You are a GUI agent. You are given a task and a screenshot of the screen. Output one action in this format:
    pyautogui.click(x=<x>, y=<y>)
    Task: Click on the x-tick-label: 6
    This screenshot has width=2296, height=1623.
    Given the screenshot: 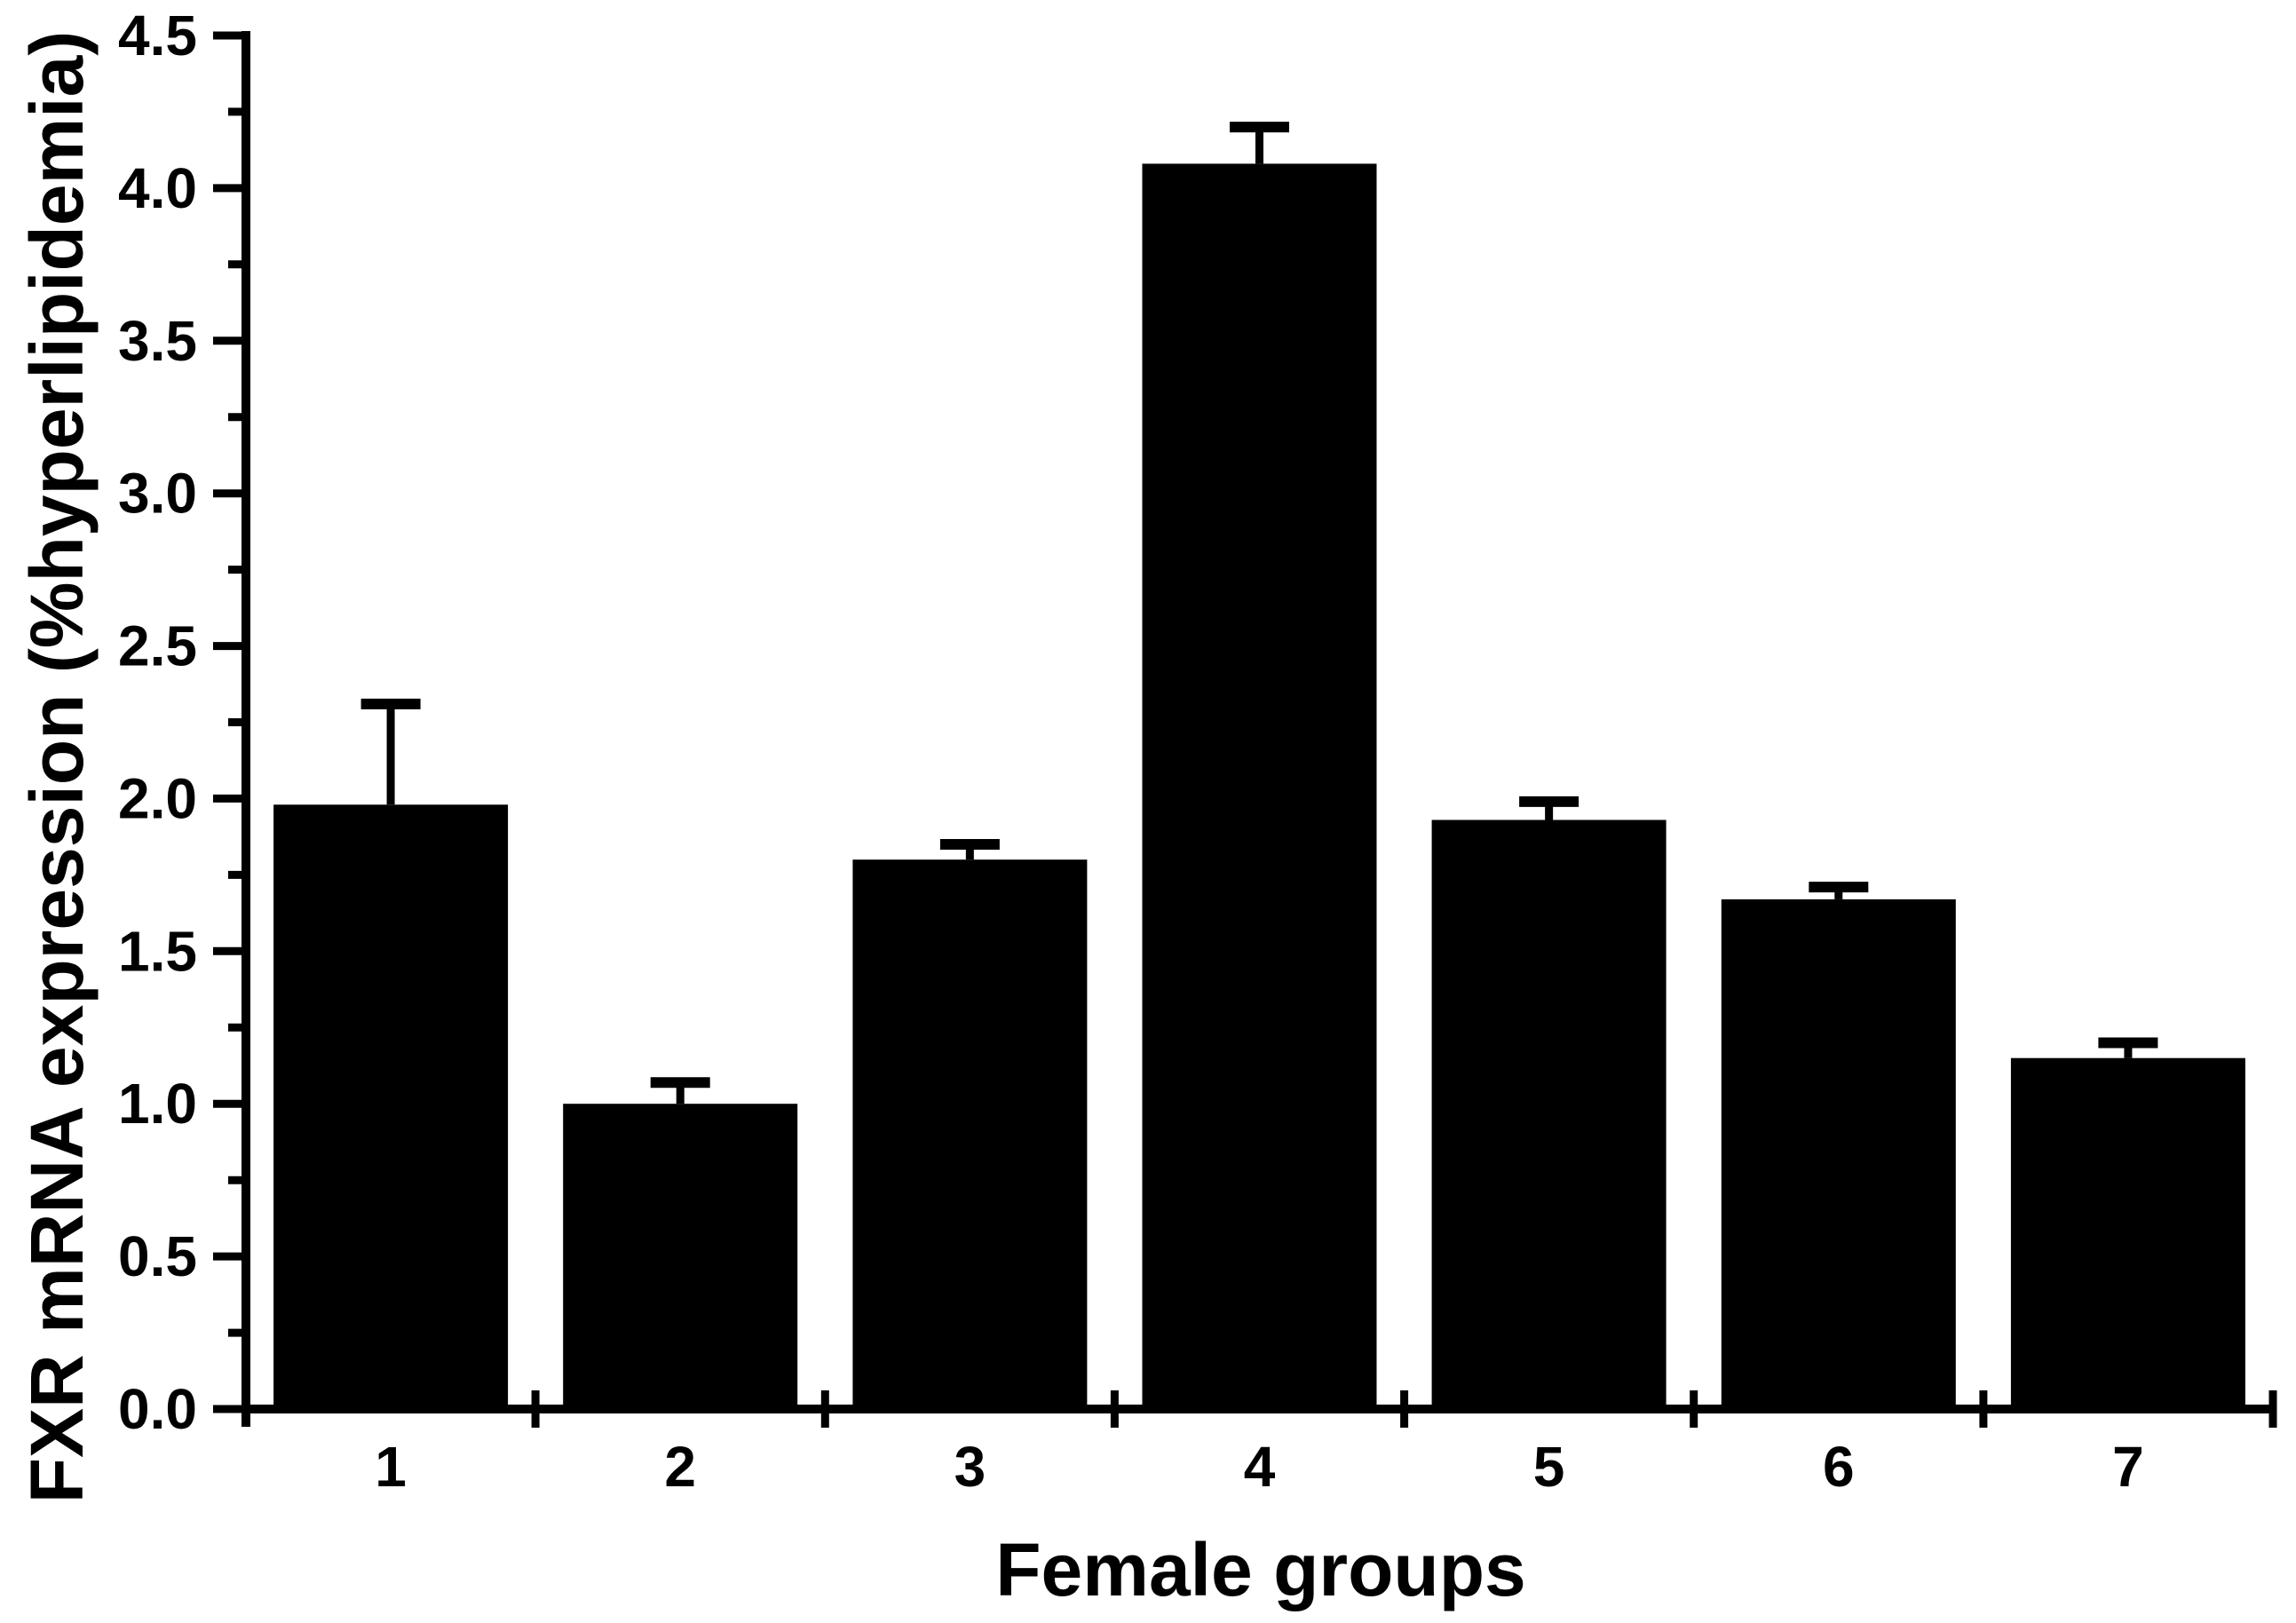 What is the action you would take?
    pyautogui.click(x=1839, y=1467)
    